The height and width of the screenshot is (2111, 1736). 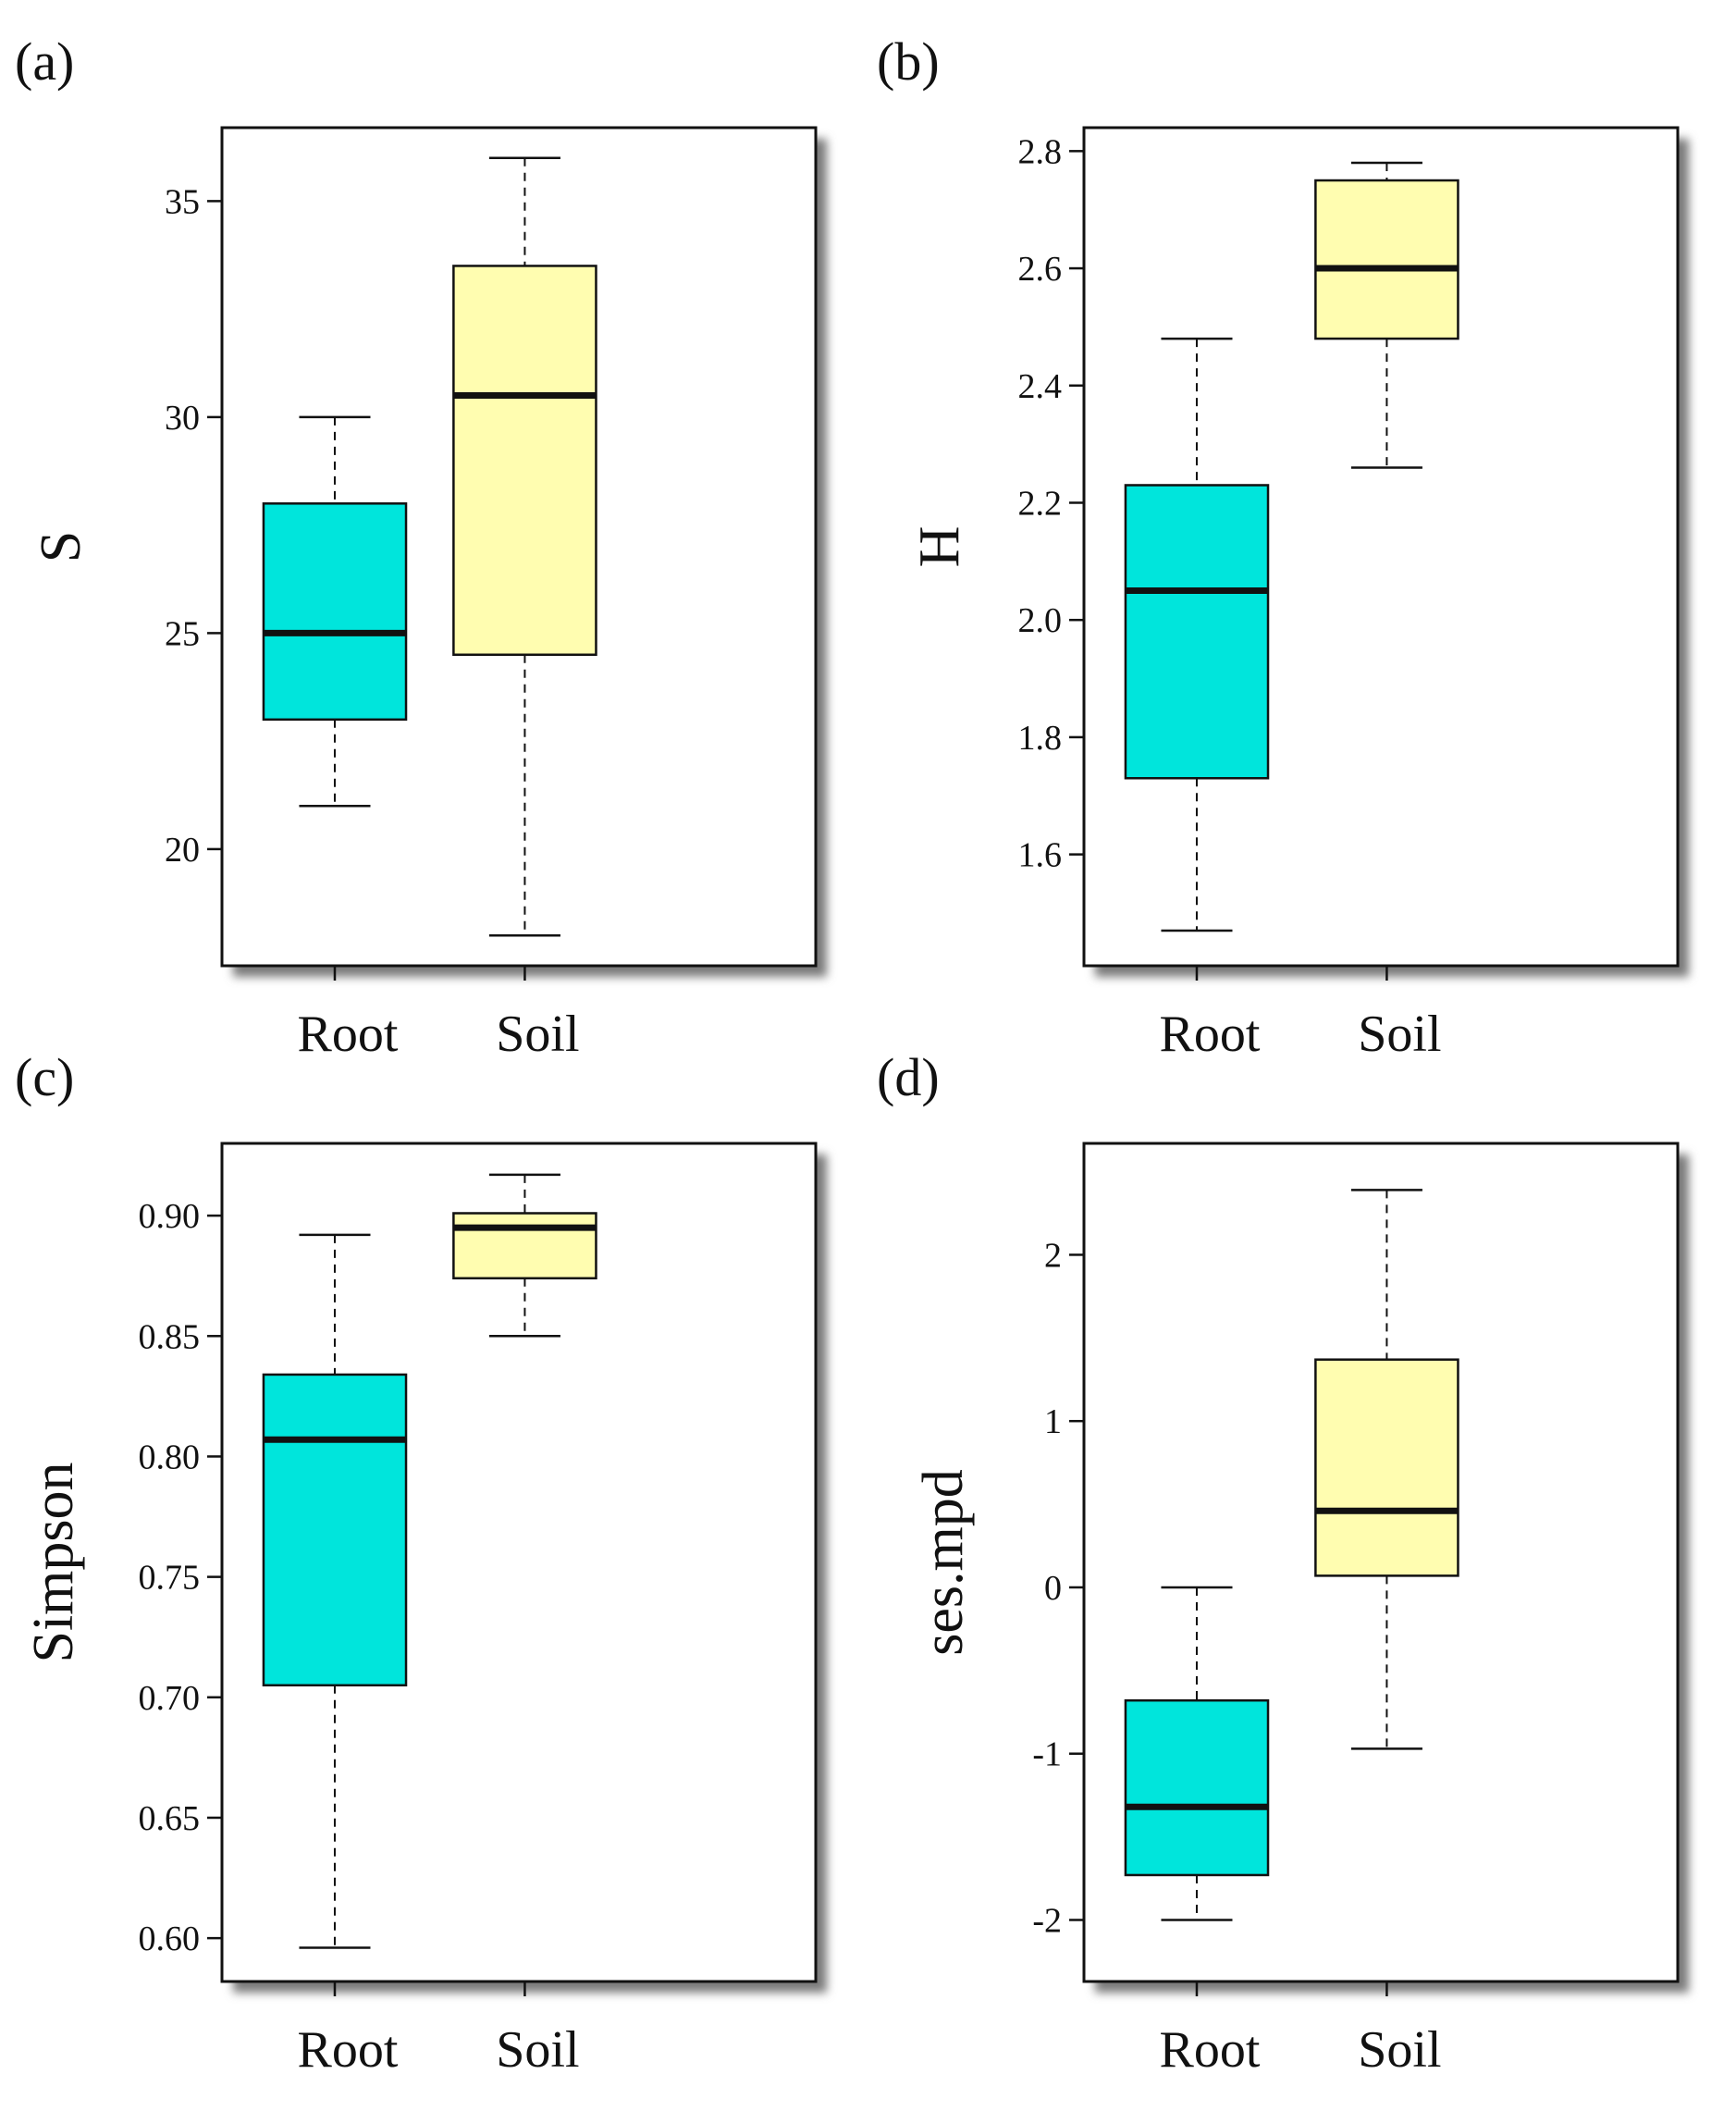 What do you see at coordinates (182, 418) in the screenshot?
I see `y-tick-label: 30` at bounding box center [182, 418].